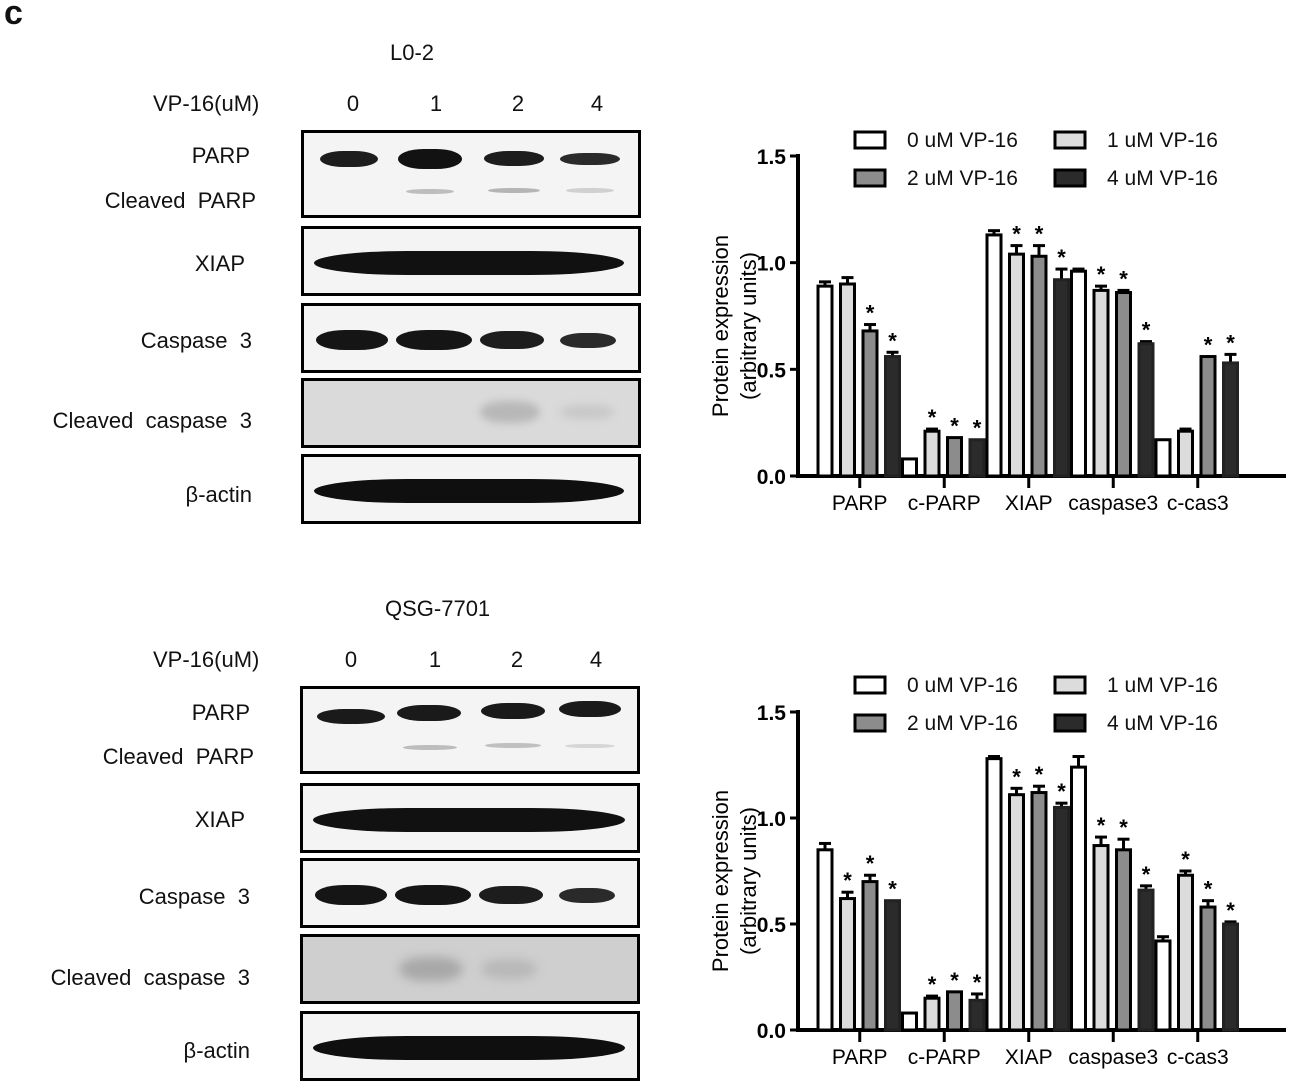 The image size is (1290, 1081). I want to click on x-tick-label: XIAP, so click(1029, 503).